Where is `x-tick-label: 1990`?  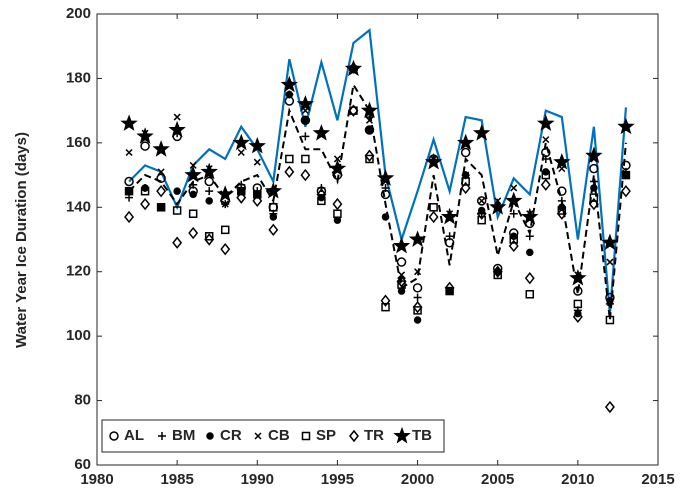 x-tick-label: 1990 is located at coordinates (257, 479).